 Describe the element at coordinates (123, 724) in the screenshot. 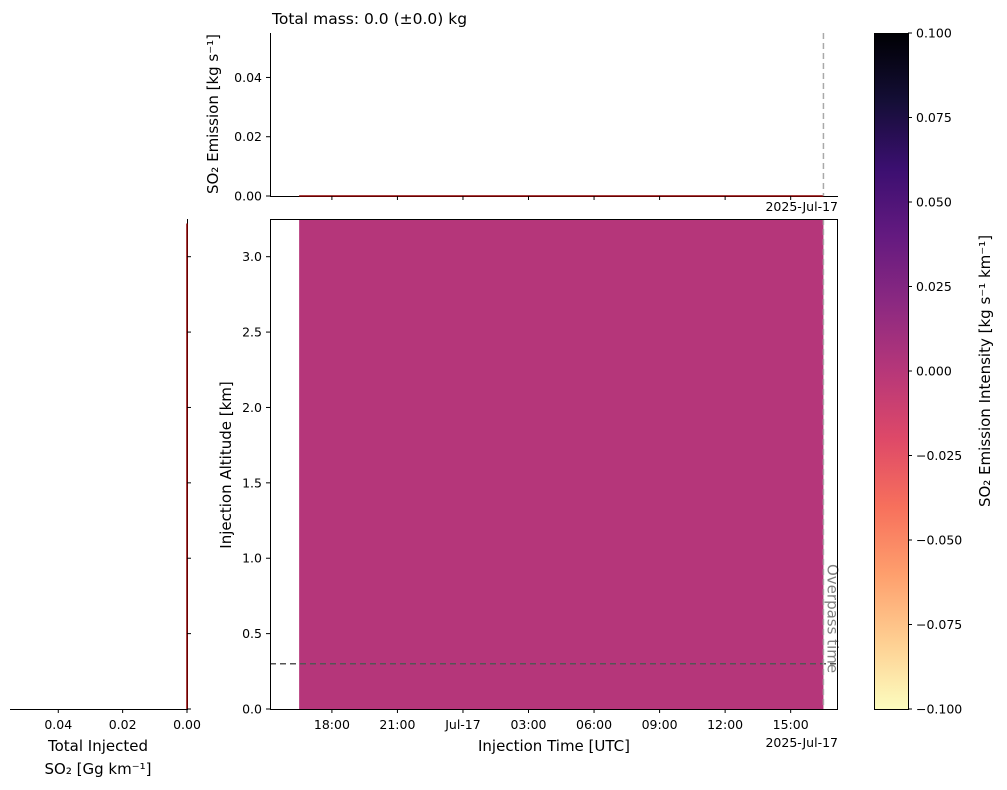

I see `left-x-tick-label: 0.02` at that location.